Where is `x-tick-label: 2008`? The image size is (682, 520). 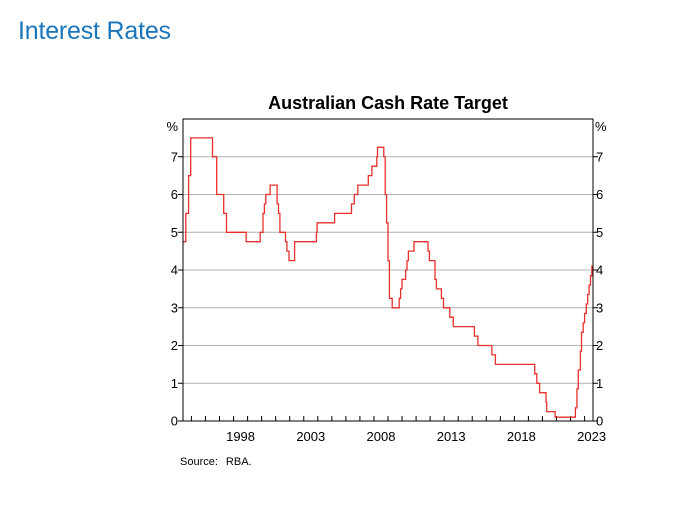 x-tick-label: 2008 is located at coordinates (381, 436).